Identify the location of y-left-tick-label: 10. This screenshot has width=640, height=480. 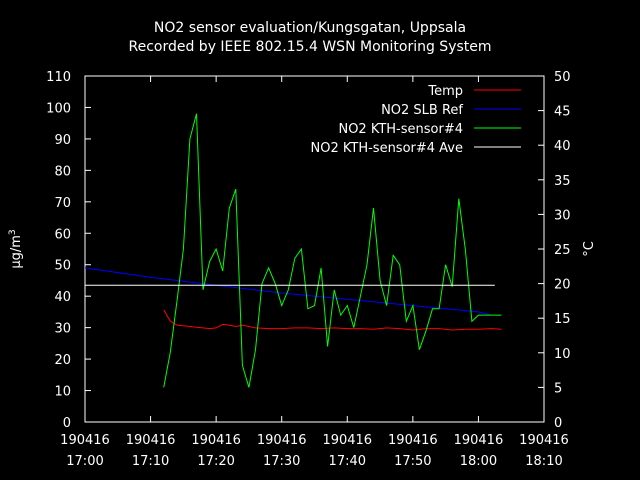
(62, 392).